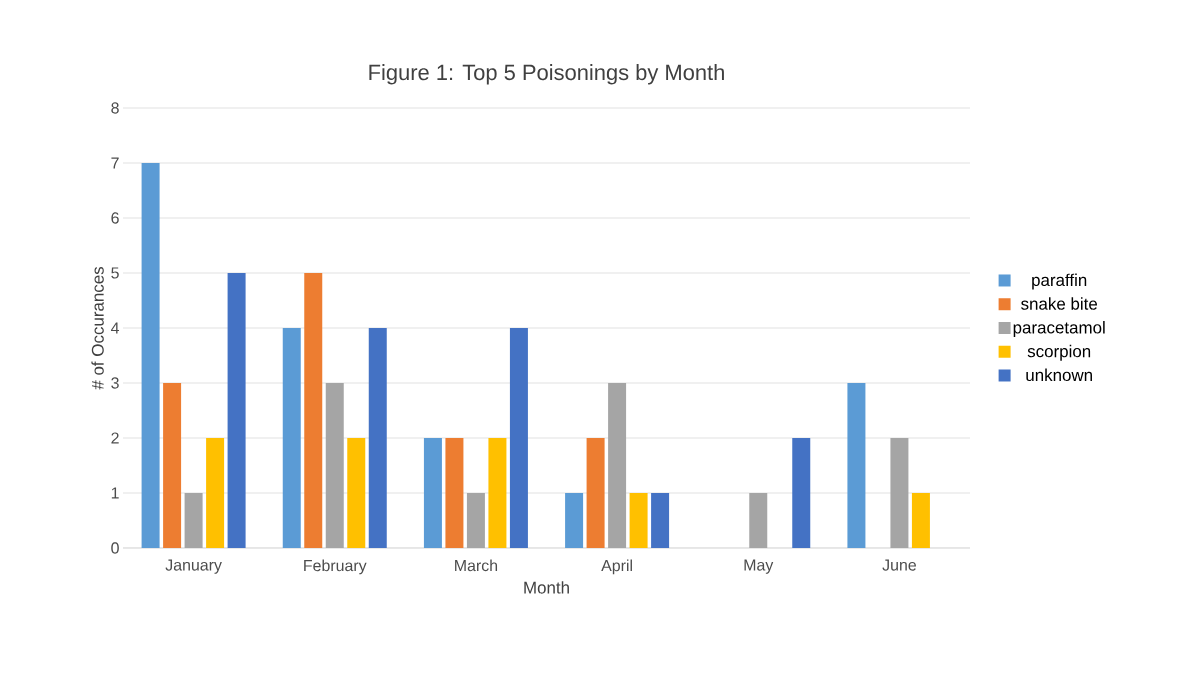  What do you see at coordinates (1059, 329) in the screenshot?
I see `legend-label: paracetamol` at bounding box center [1059, 329].